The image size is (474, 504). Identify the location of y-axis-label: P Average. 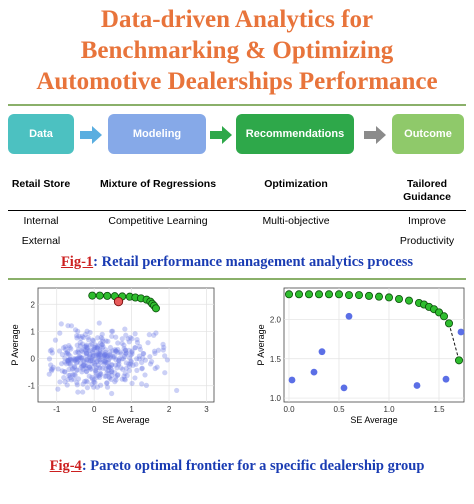
(261, 344).